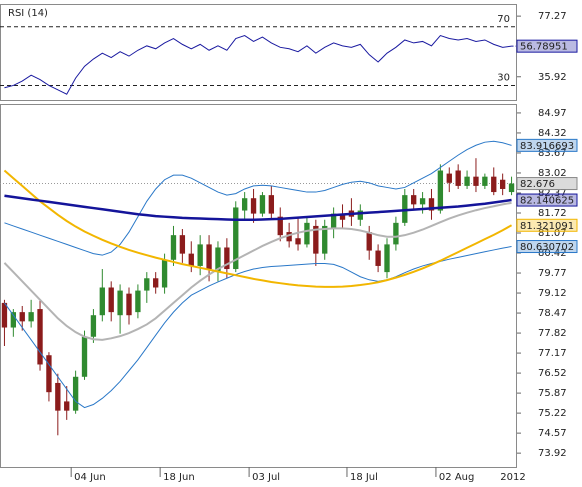 This screenshot has width=582, height=487. I want to click on y-tick-label: 83.67, so click(552, 153).